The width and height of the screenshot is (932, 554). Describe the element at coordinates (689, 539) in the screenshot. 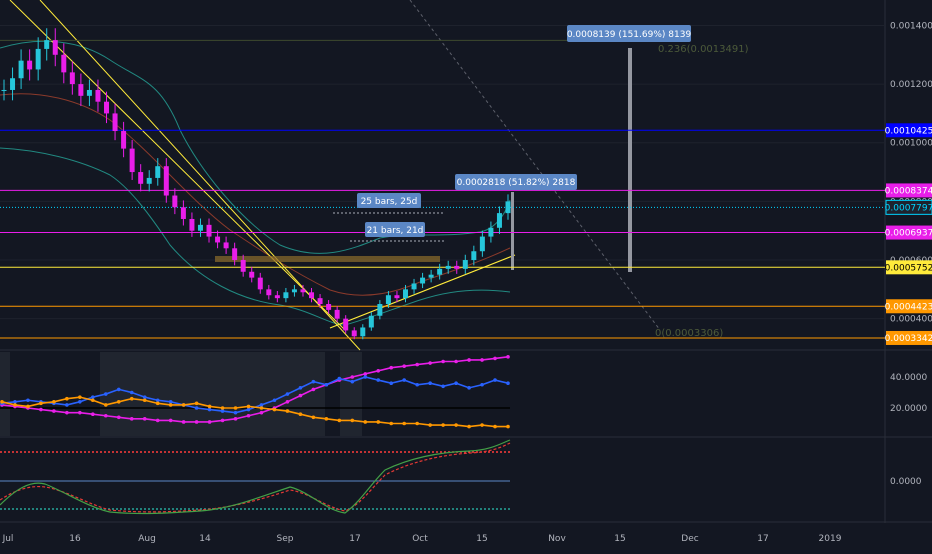

I see `x-tick-label: Dec` at that location.